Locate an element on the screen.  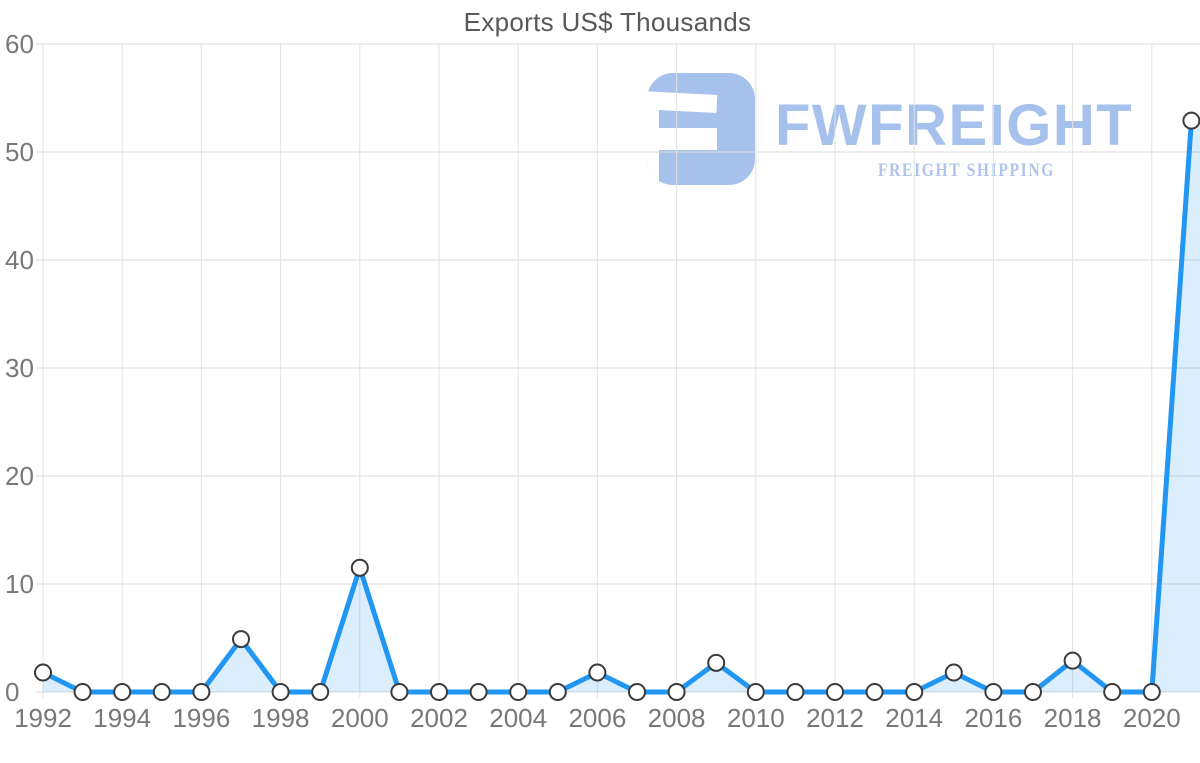
x-tick-label: 2008 is located at coordinates (677, 718).